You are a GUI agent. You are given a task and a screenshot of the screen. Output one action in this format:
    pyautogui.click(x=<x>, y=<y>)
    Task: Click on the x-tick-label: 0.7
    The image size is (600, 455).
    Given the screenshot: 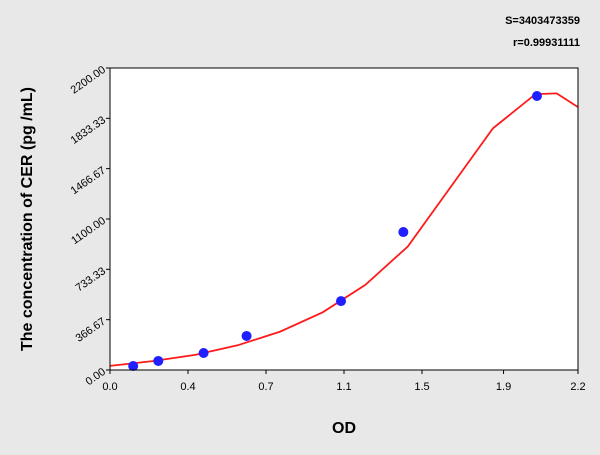 What is the action you would take?
    pyautogui.click(x=265, y=387)
    